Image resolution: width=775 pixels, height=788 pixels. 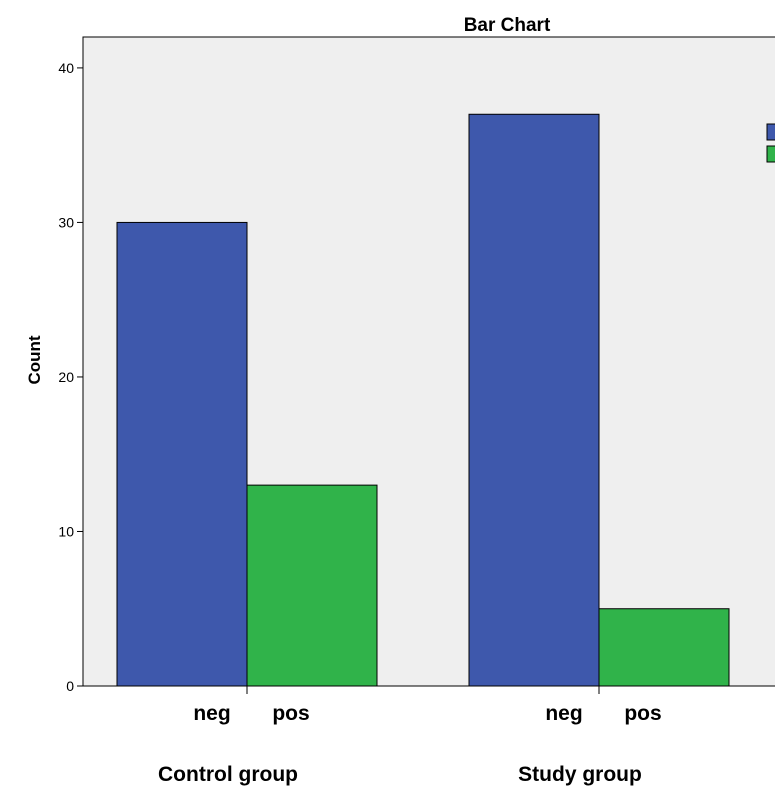 What do you see at coordinates (312, 585) in the screenshot?
I see `bar-control-group-pos` at bounding box center [312, 585].